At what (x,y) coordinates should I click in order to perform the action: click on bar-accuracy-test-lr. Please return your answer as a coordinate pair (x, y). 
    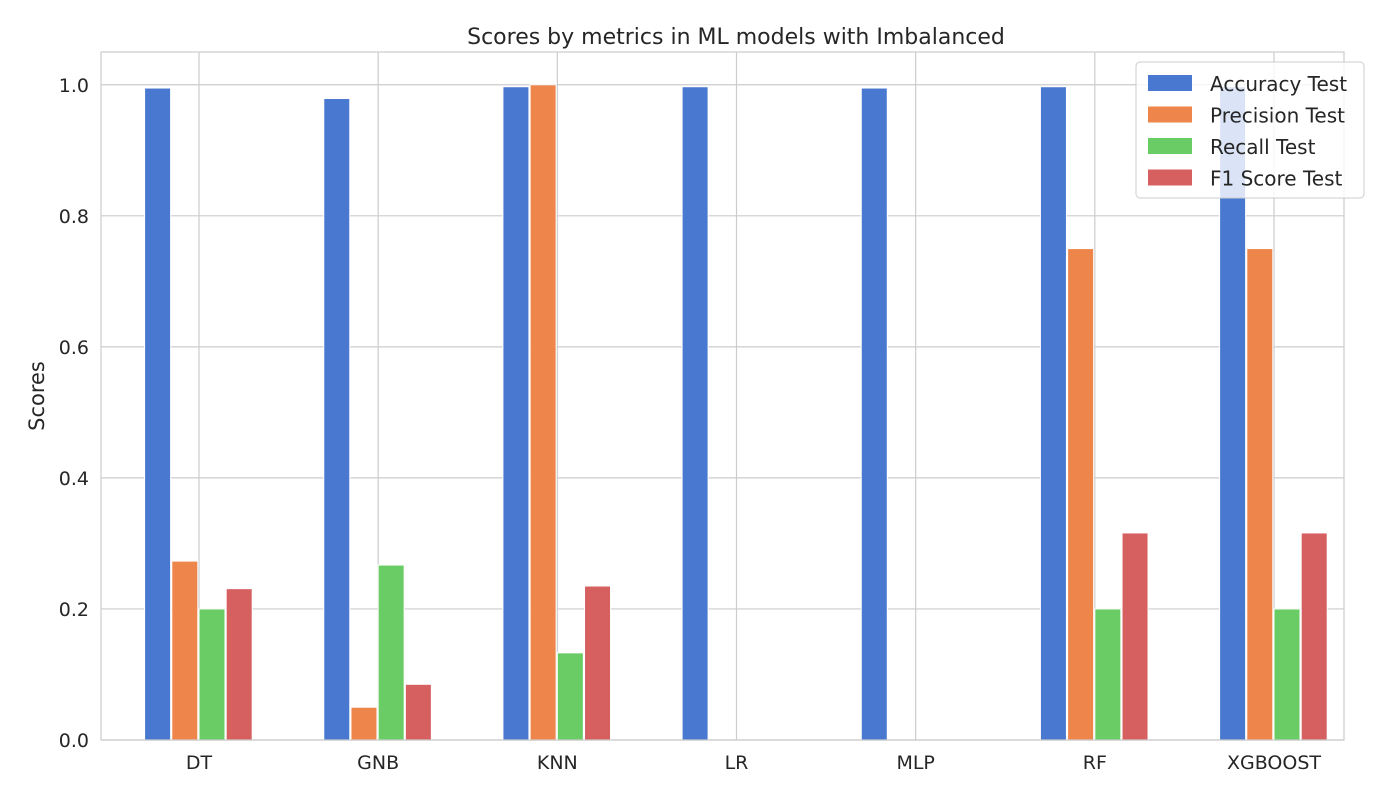
    Looking at the image, I should click on (695, 413).